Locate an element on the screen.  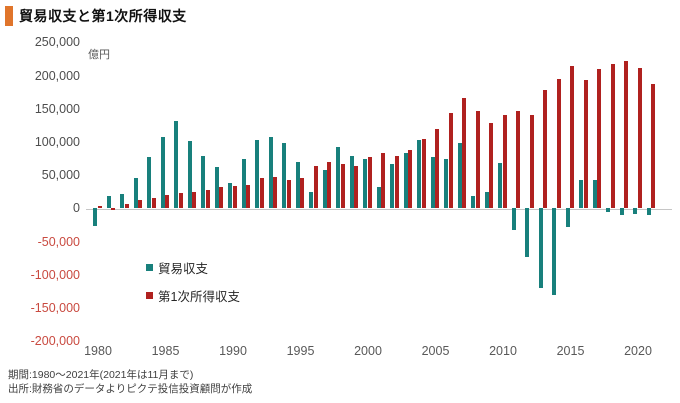
bar-trade-1985 is located at coordinates (162, 172).